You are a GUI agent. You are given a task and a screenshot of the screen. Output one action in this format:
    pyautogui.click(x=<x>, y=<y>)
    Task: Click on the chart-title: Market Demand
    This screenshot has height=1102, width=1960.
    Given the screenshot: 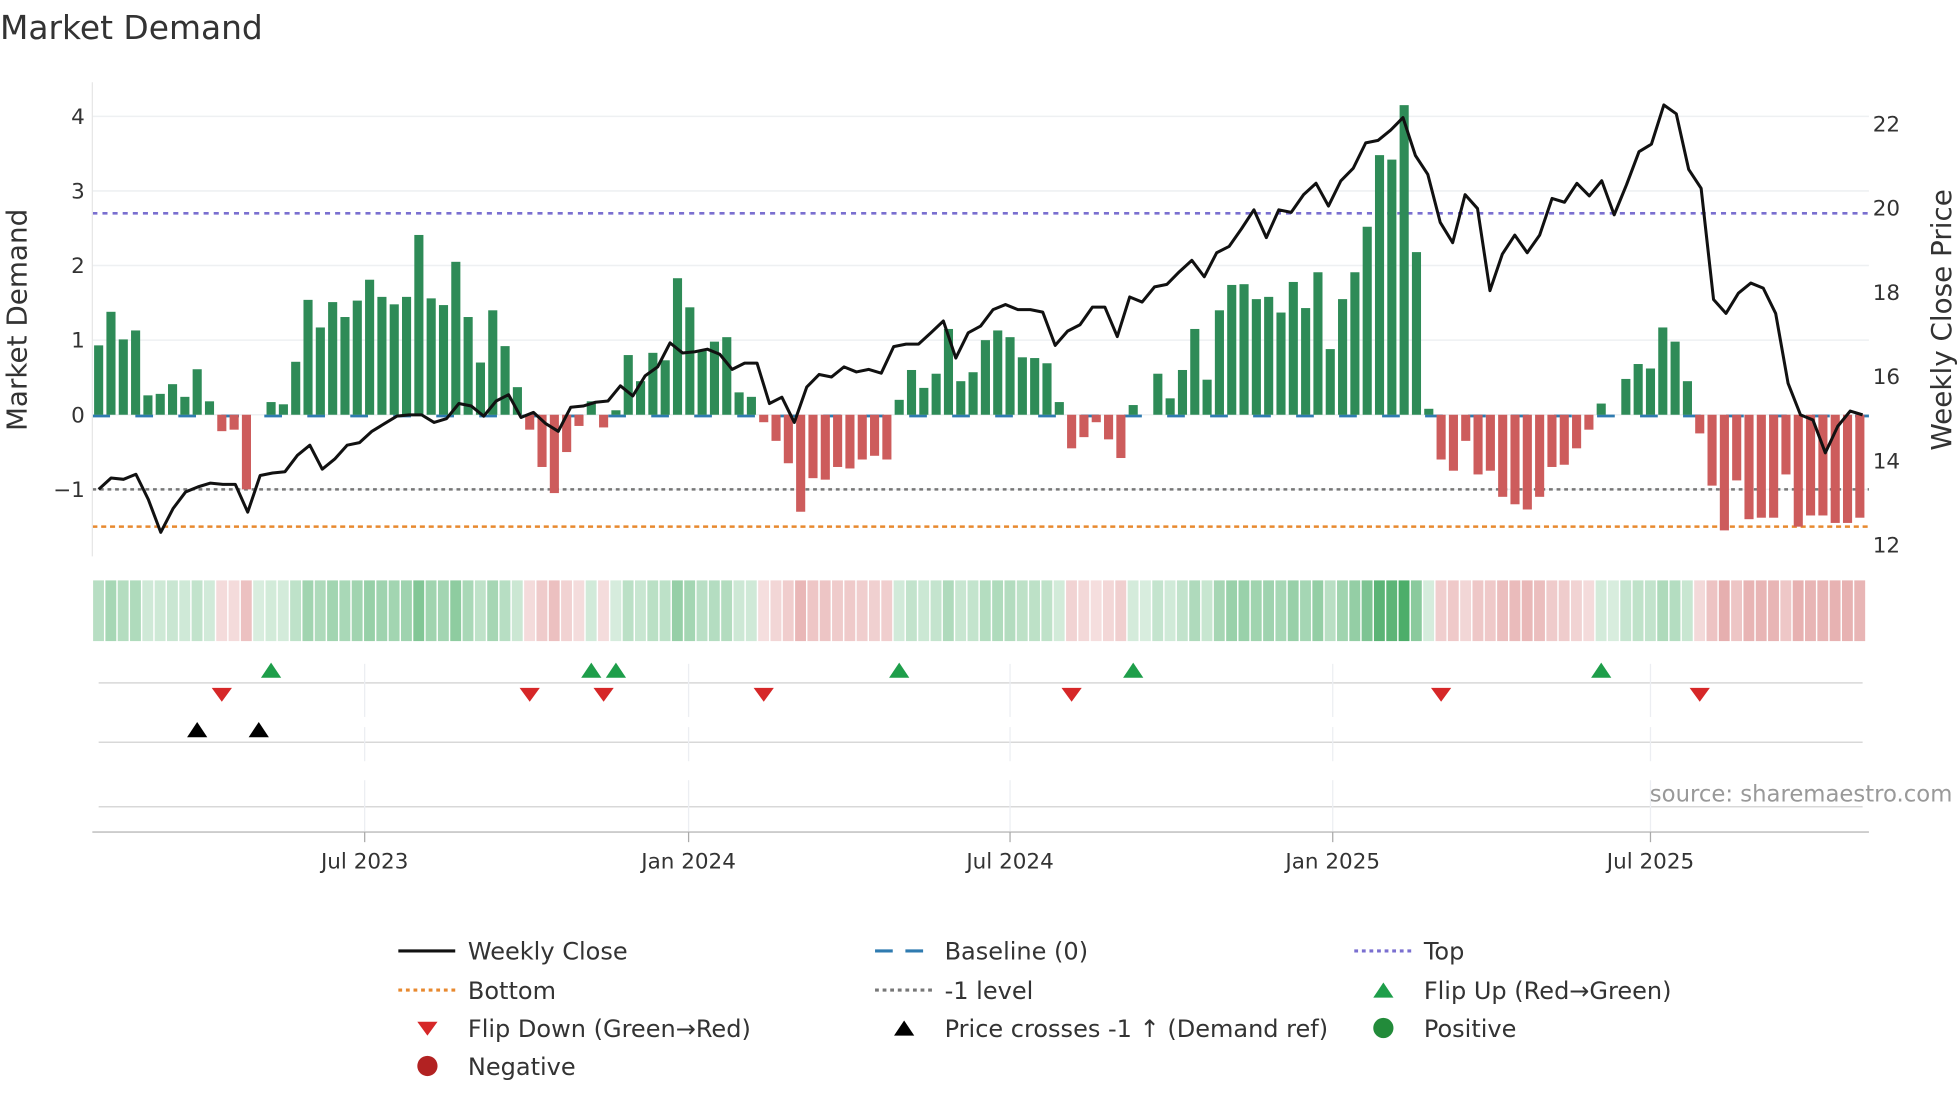 What is the action you would take?
    pyautogui.click(x=131, y=27)
    